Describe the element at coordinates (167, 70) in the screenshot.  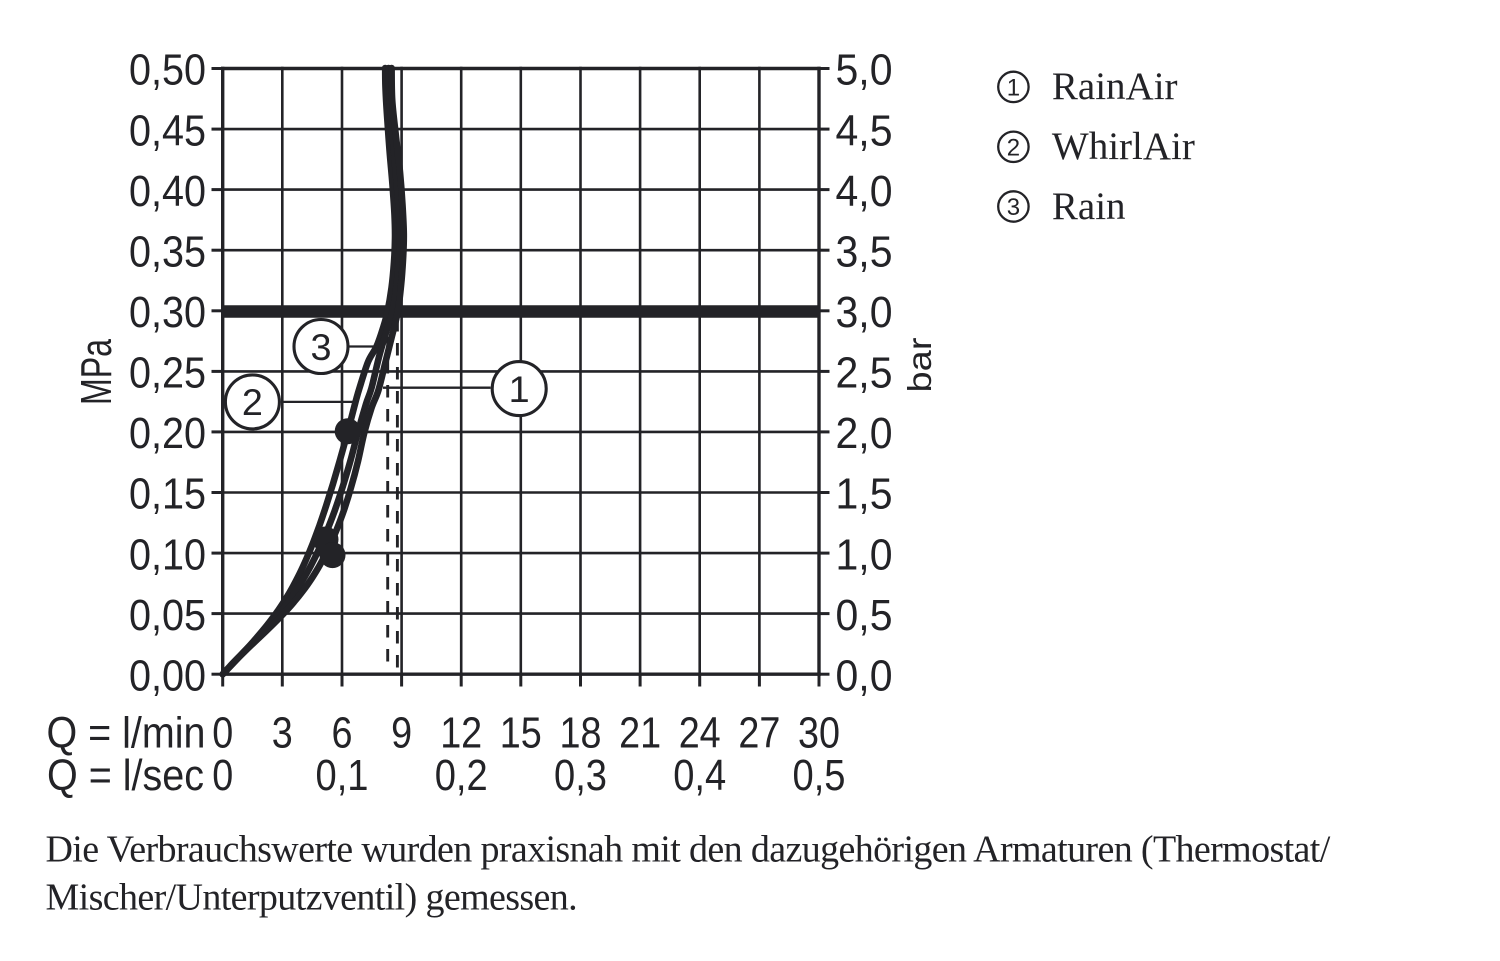
I see `svg-text: 0,50` at that location.